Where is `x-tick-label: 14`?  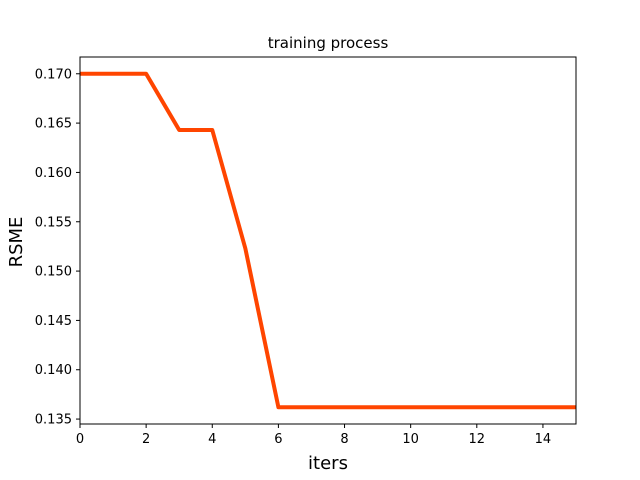
x-tick-label: 14 is located at coordinates (543, 439).